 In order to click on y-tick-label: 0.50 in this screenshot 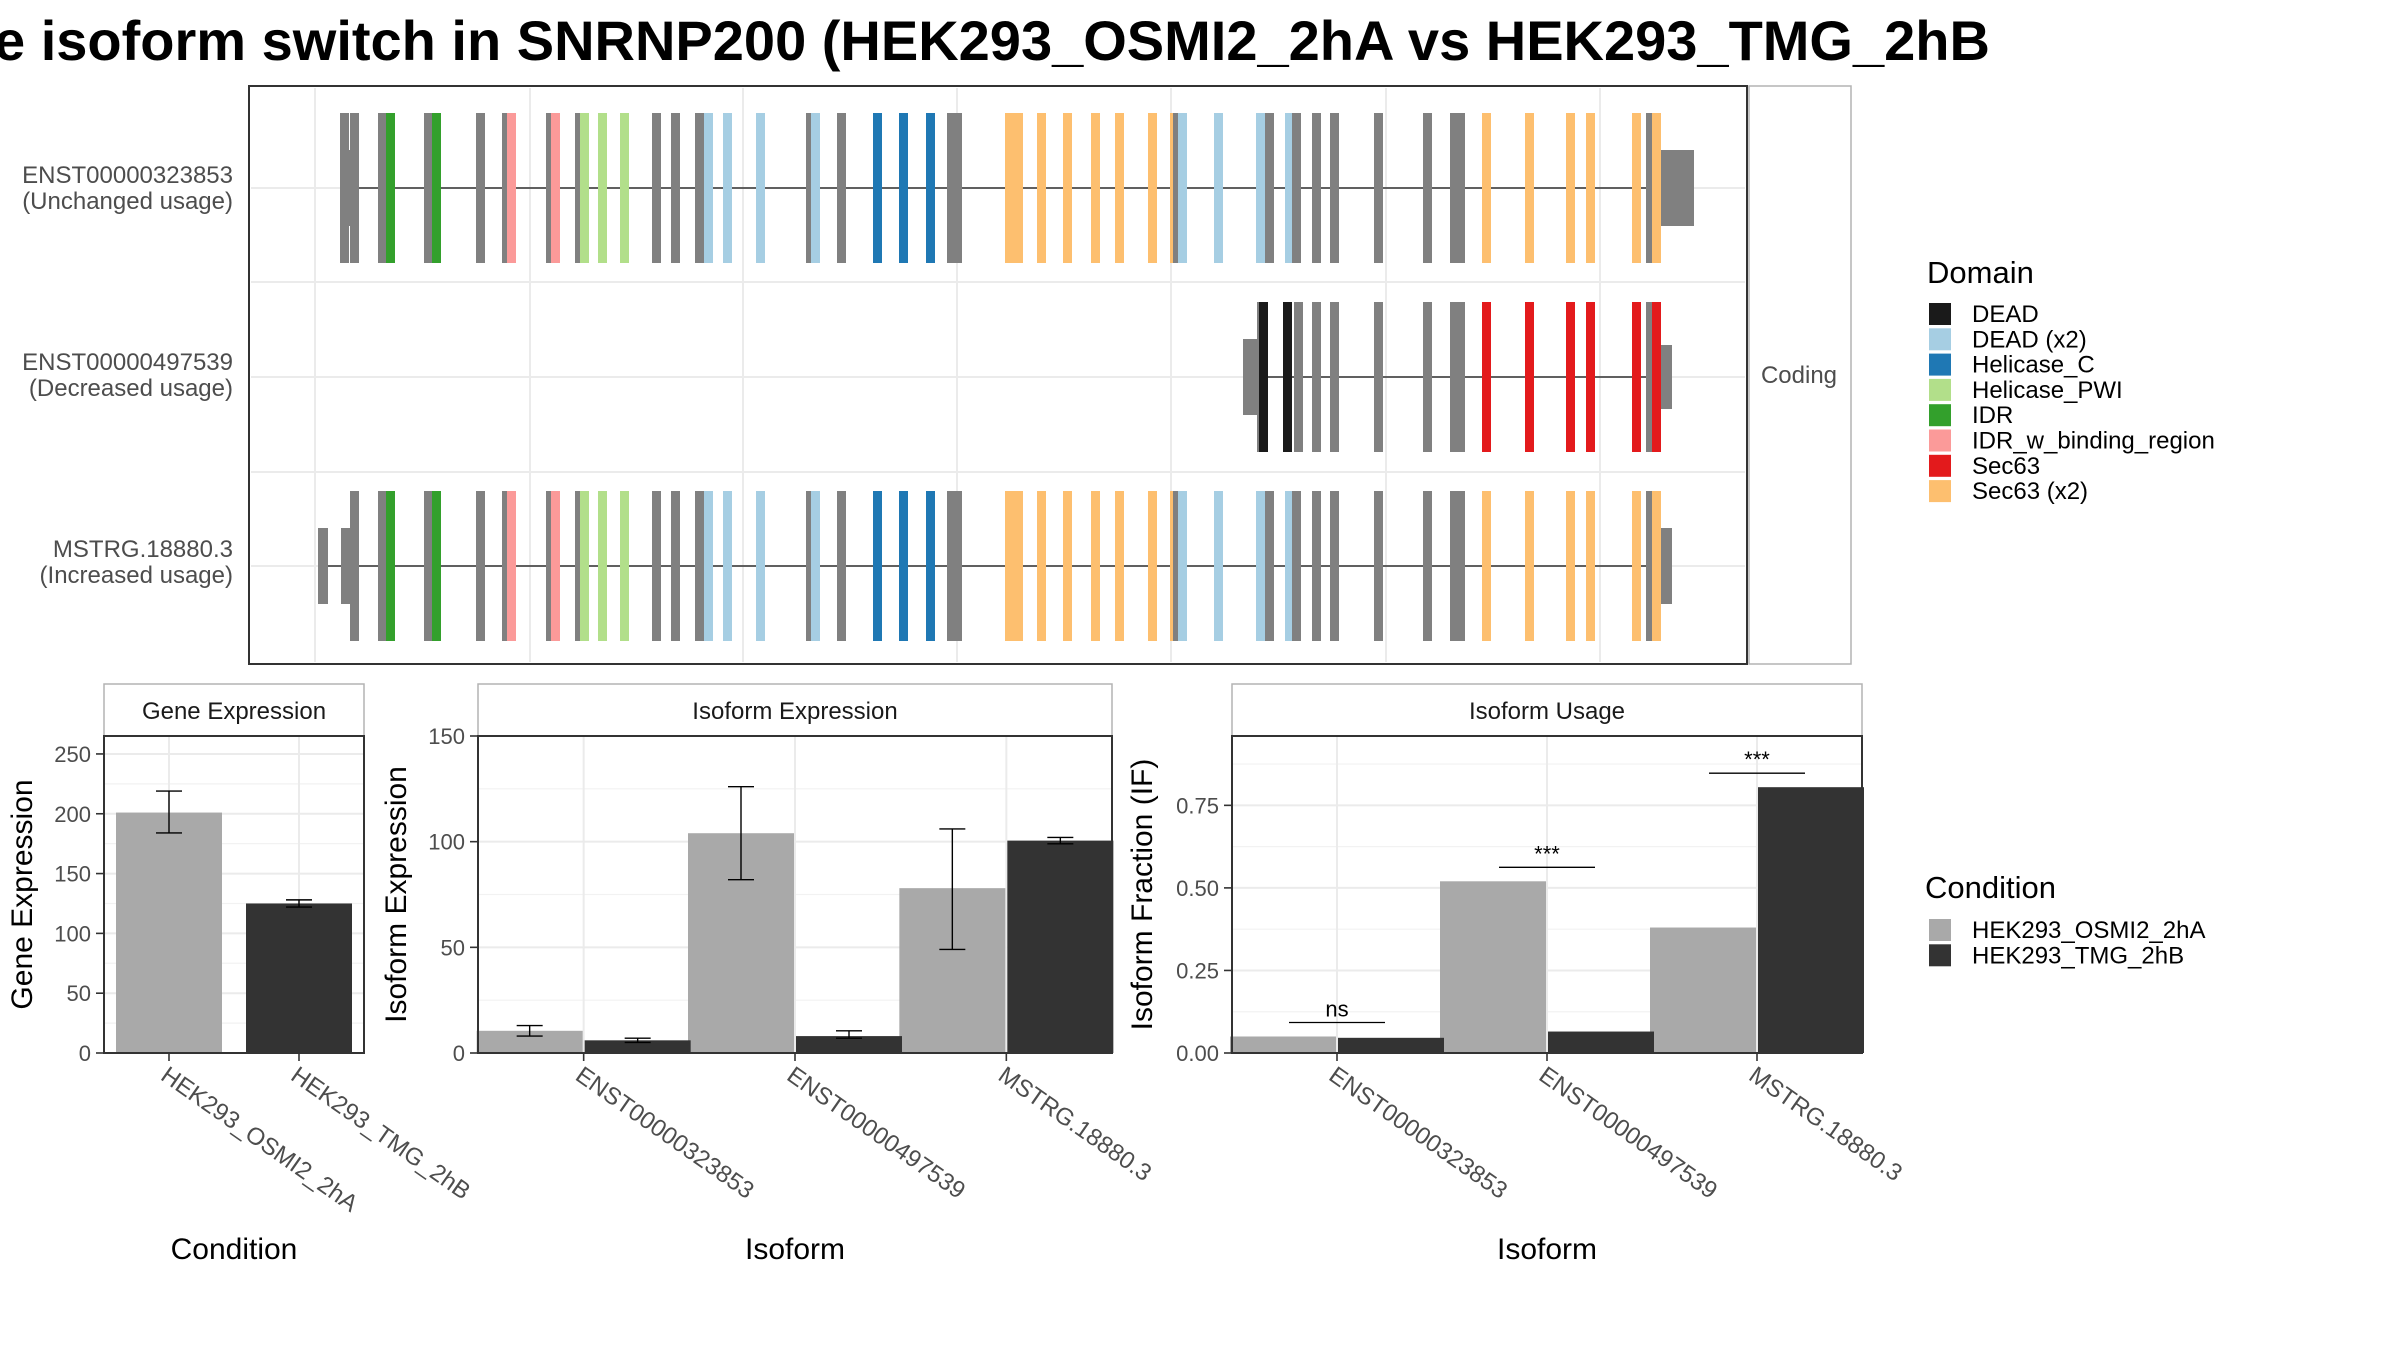, I will do `click(1197, 888)`.